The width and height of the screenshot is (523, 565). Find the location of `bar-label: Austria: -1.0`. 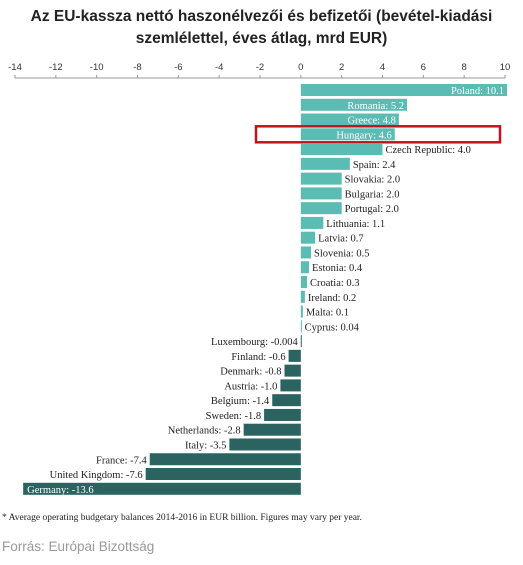

bar-label: Austria: -1.0 is located at coordinates (250, 386).